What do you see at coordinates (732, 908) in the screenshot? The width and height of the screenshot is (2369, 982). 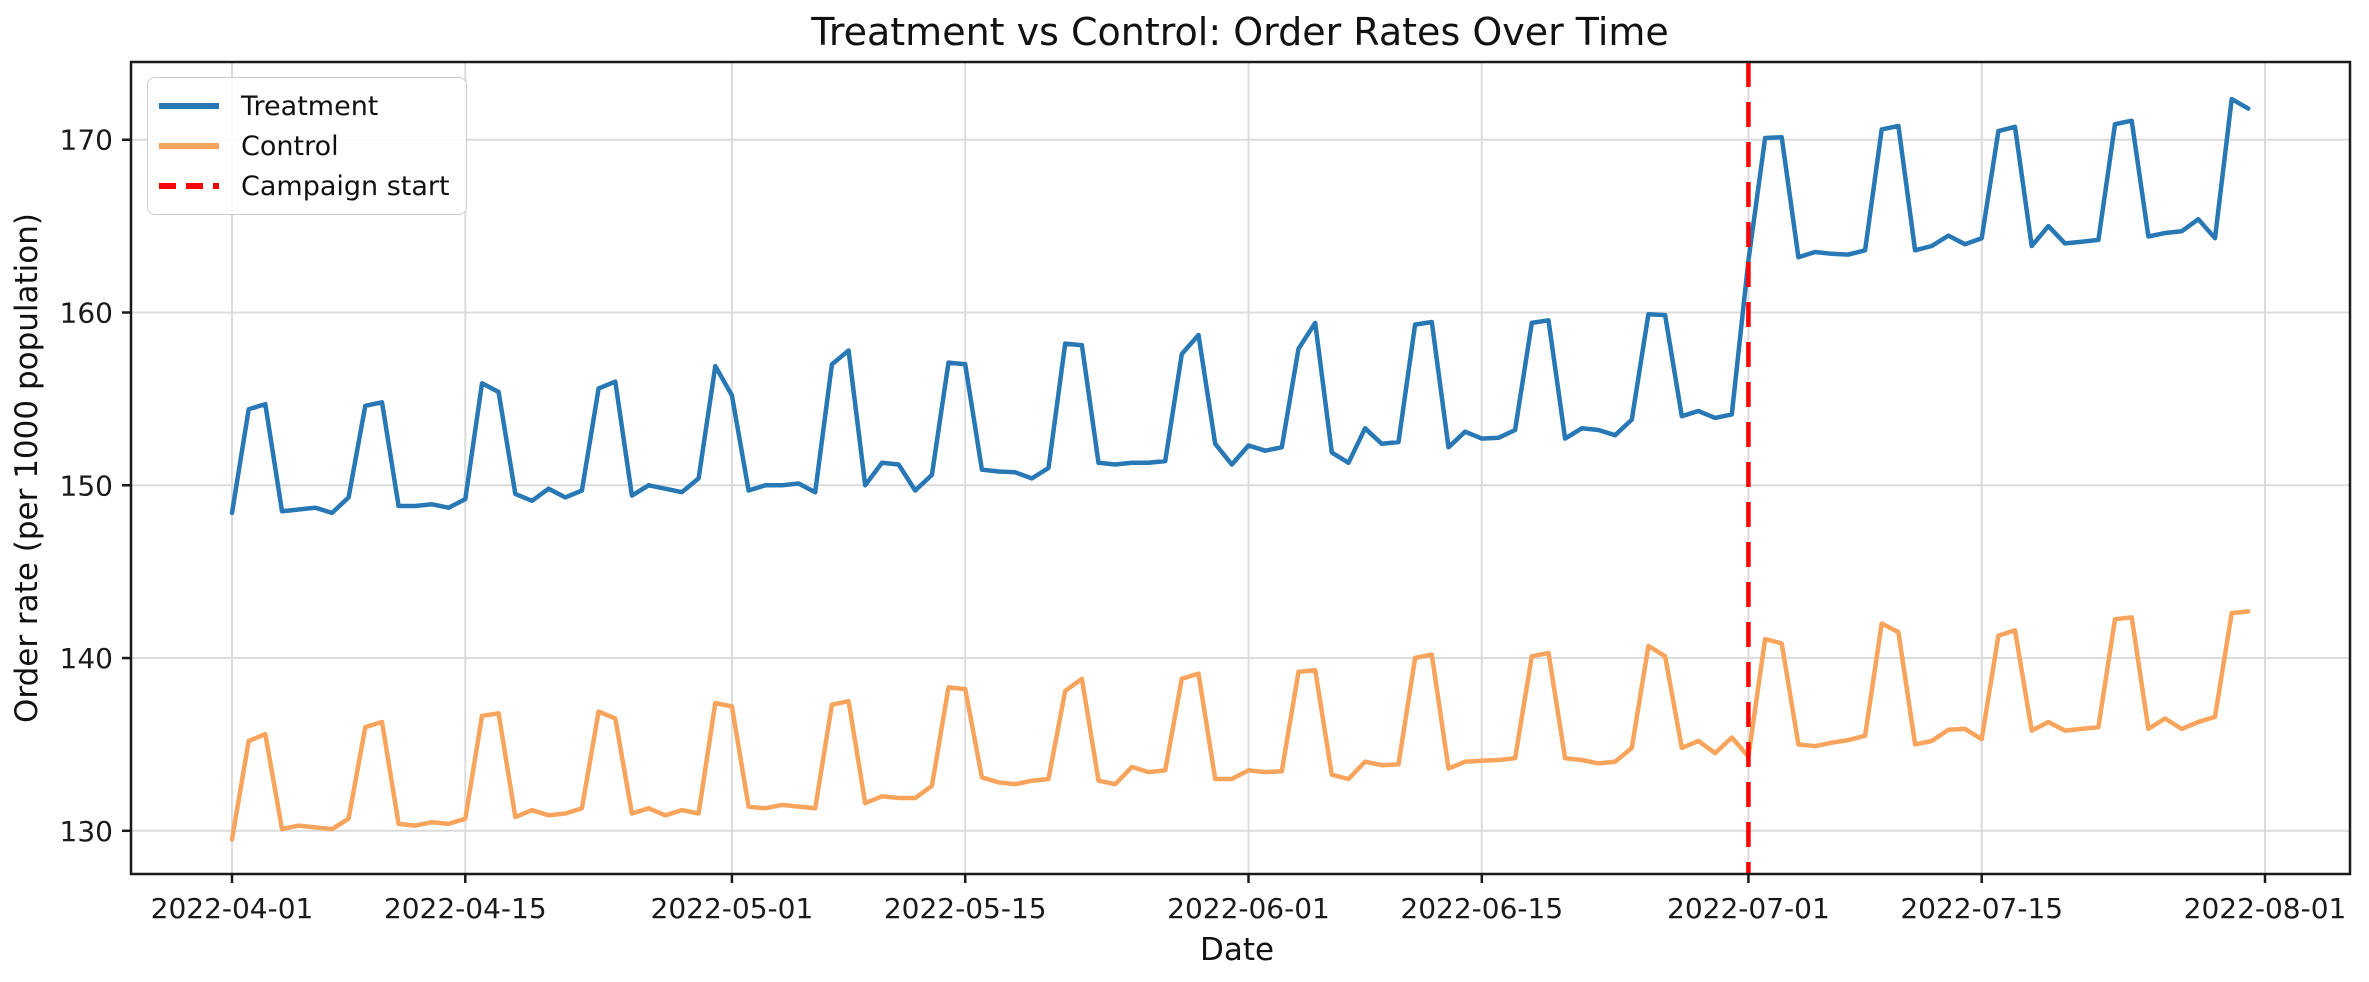 I see `x-tick-label: 2022-05-01` at bounding box center [732, 908].